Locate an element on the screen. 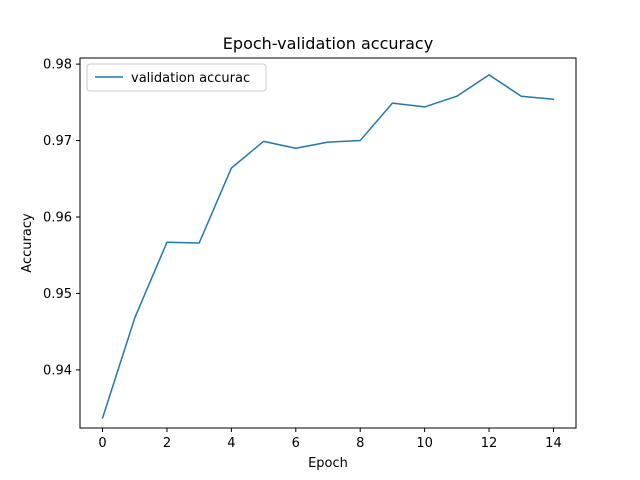 This screenshot has height=480, width=640. y-axis-label: Accuracy is located at coordinates (27, 243).